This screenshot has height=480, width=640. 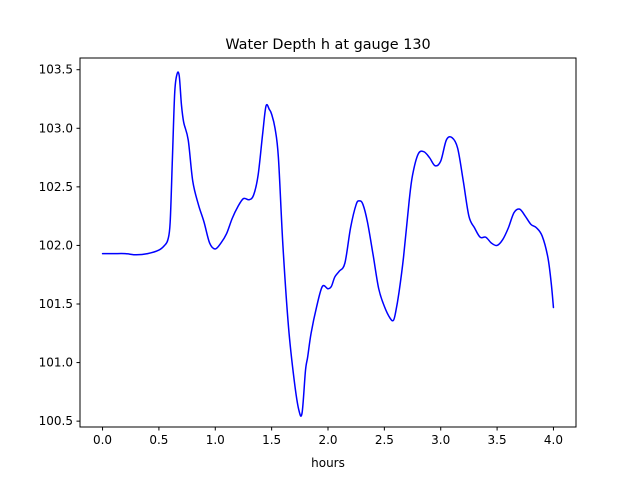 I want to click on y-tick-label: 102.0, so click(x=56, y=245).